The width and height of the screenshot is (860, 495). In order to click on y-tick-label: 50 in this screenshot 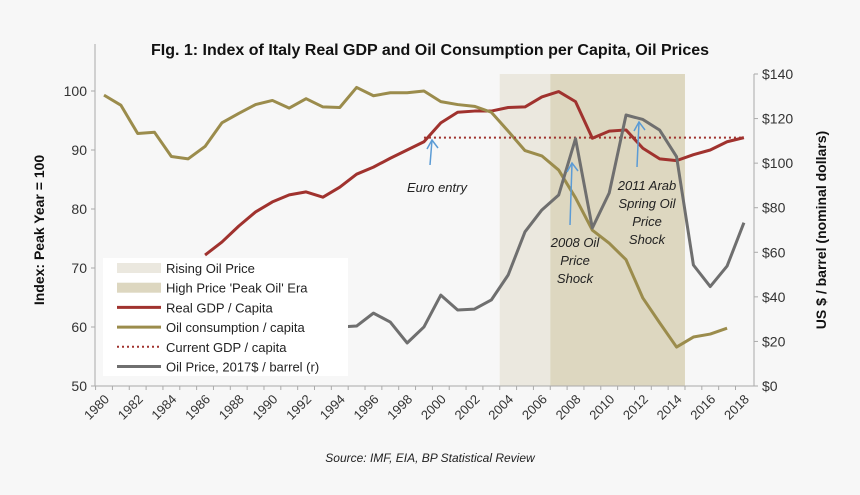, I will do `click(79, 386)`.